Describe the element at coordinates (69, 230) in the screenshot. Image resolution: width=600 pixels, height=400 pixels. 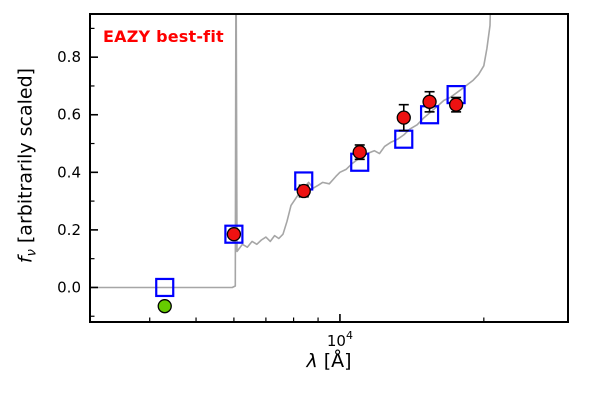
I see `y-tick-label: 0.2` at that location.